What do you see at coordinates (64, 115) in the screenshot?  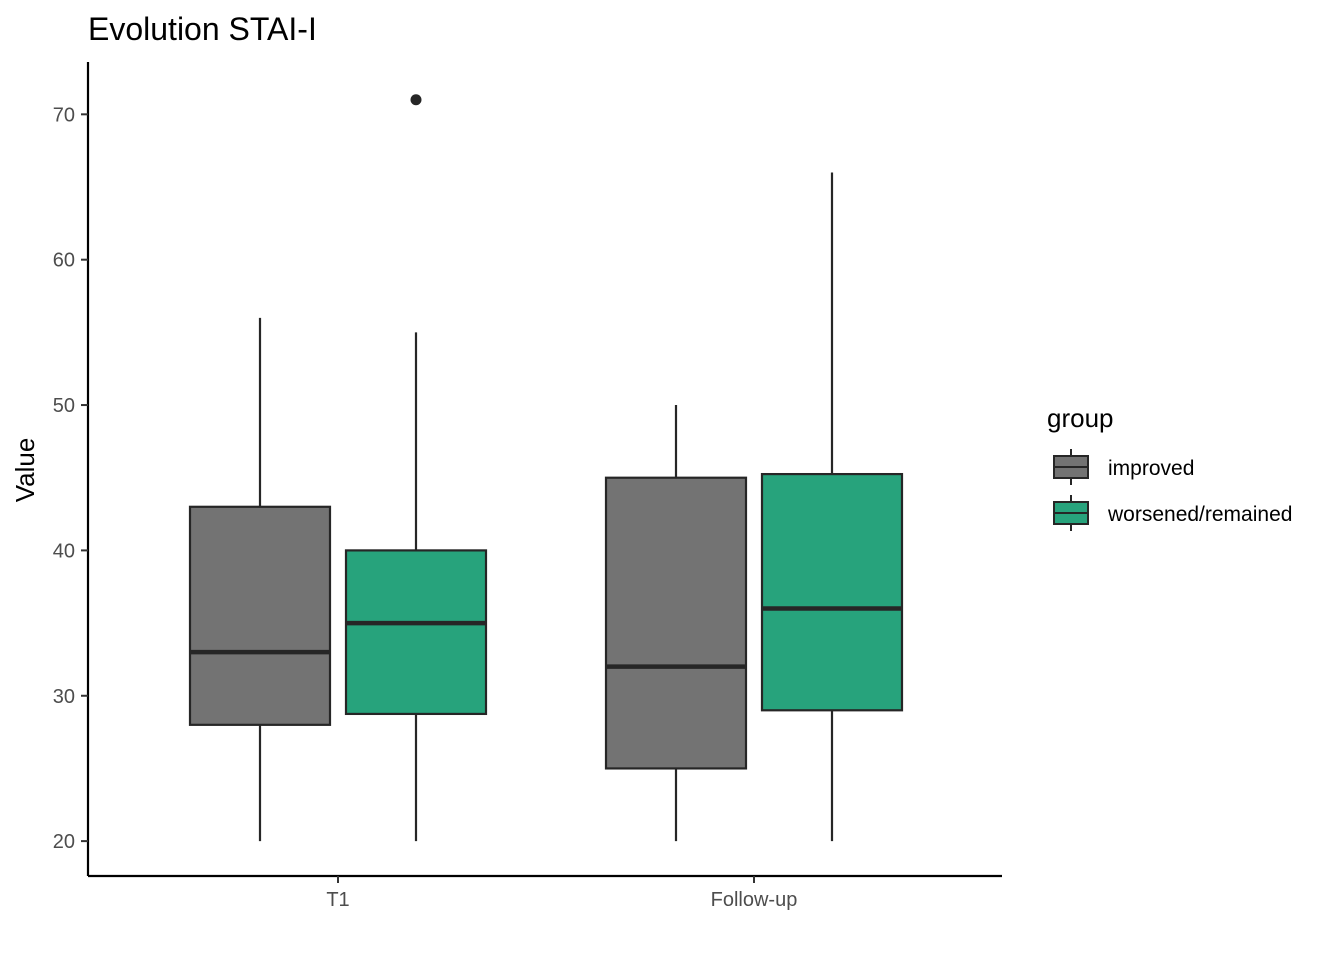 I see `y-tick-label: 70` at bounding box center [64, 115].